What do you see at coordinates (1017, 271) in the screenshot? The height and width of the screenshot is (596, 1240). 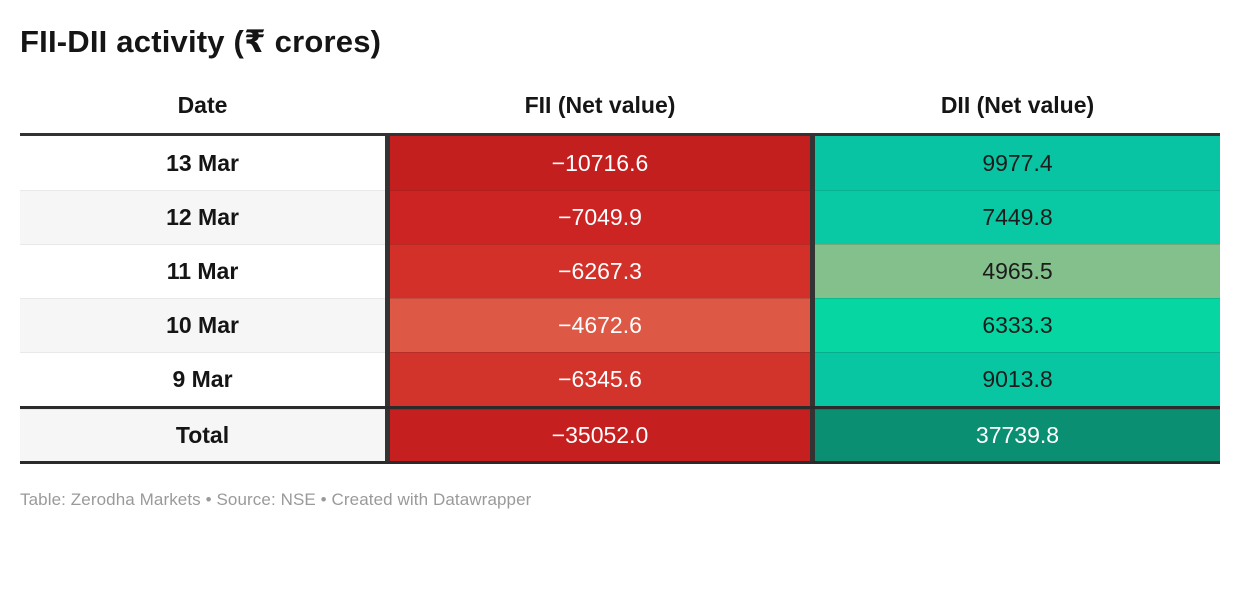 I see `dii-value-cell: 4965.5` at bounding box center [1017, 271].